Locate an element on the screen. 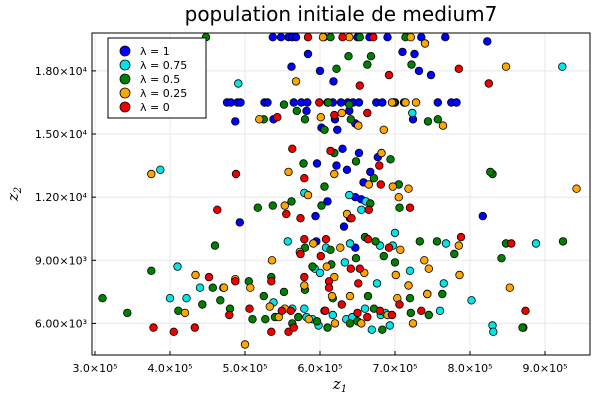  y-tick-label: 9.00×10³ is located at coordinates (61, 260).